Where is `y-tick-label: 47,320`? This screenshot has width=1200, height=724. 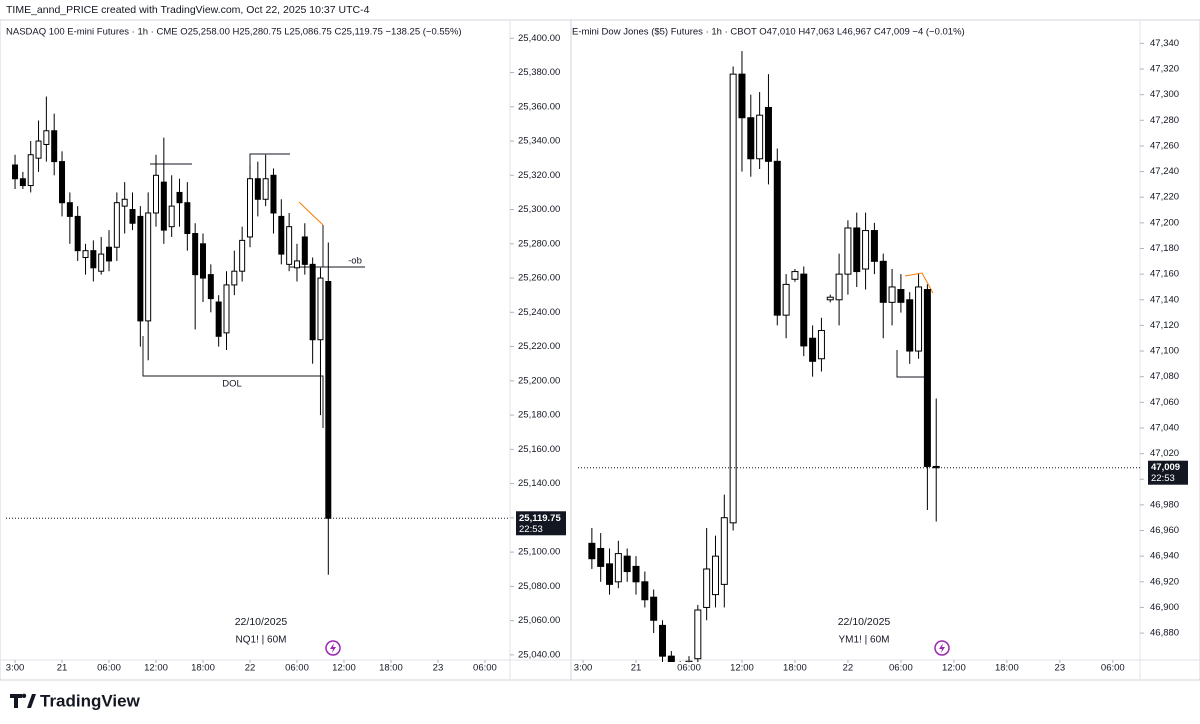
y-tick-label: 47,320 is located at coordinates (1164, 69).